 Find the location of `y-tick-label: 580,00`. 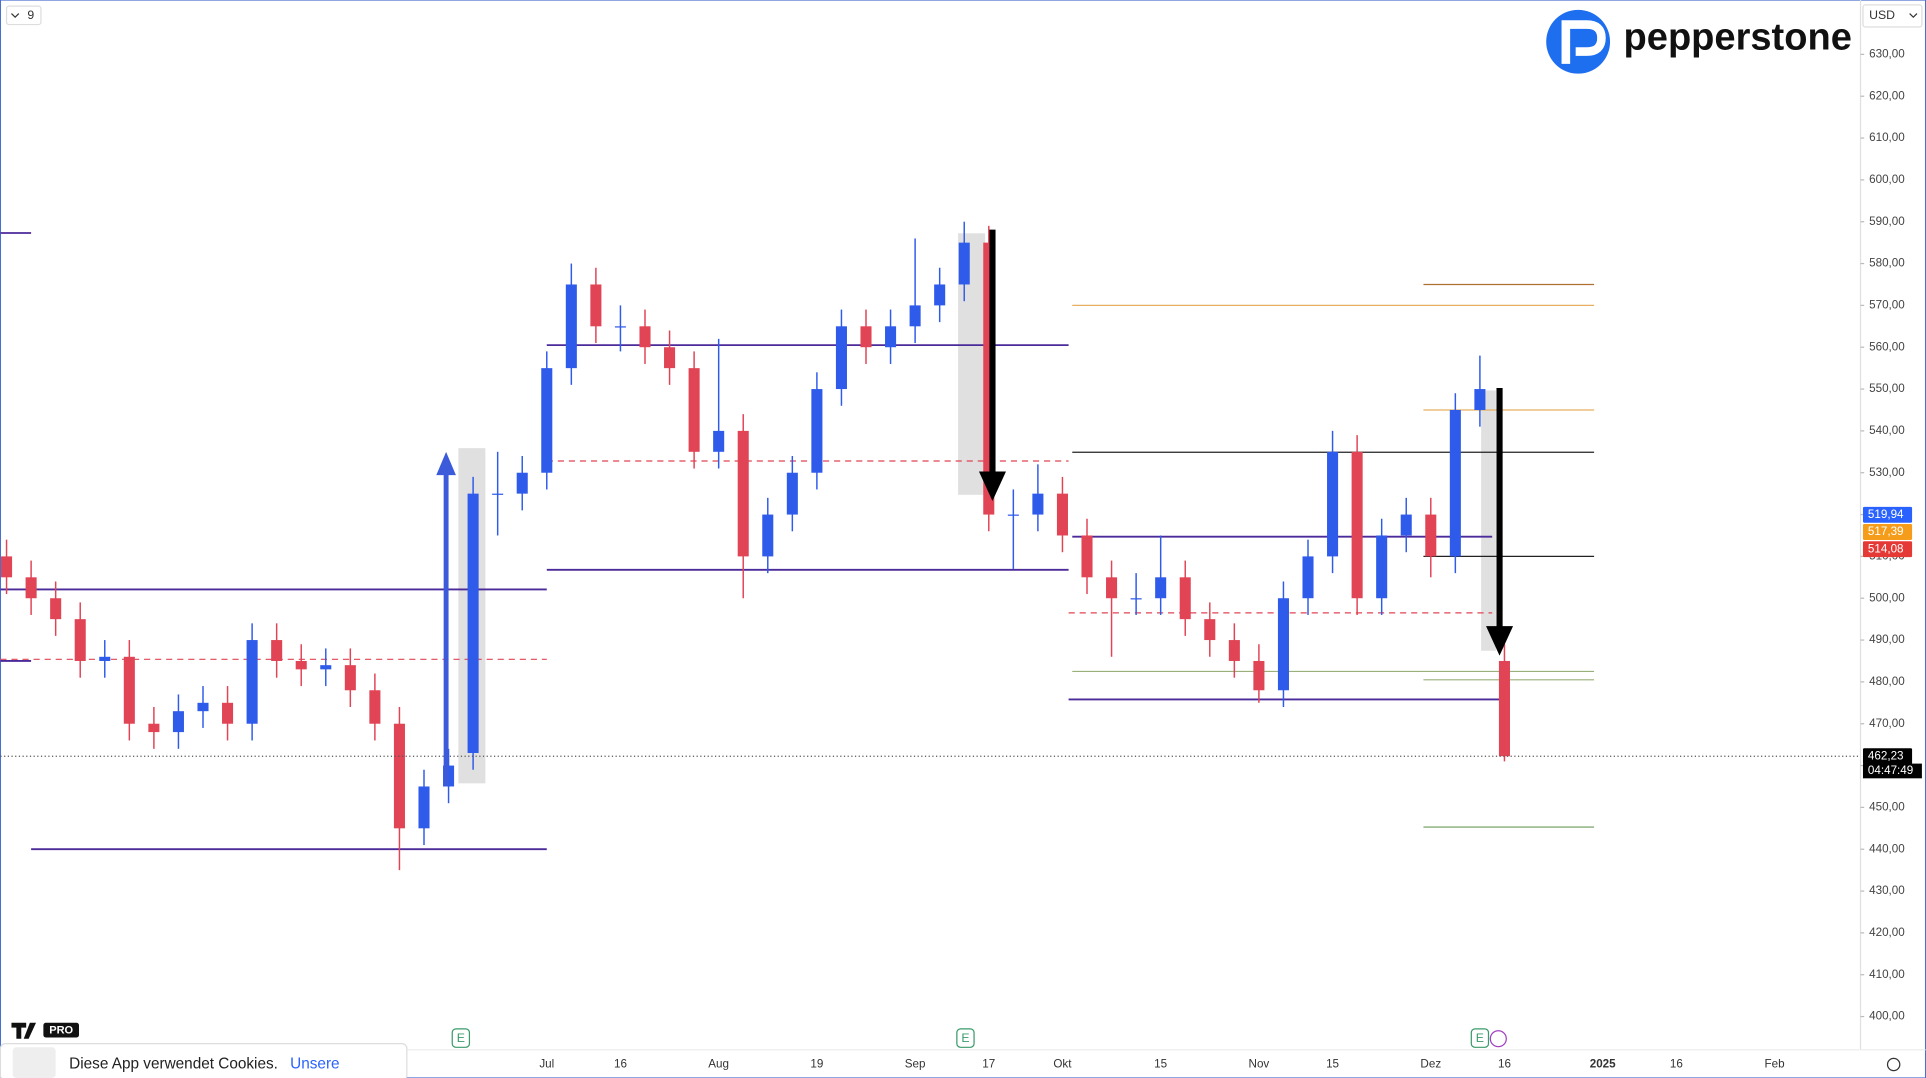

y-tick-label: 580,00 is located at coordinates (1887, 263).